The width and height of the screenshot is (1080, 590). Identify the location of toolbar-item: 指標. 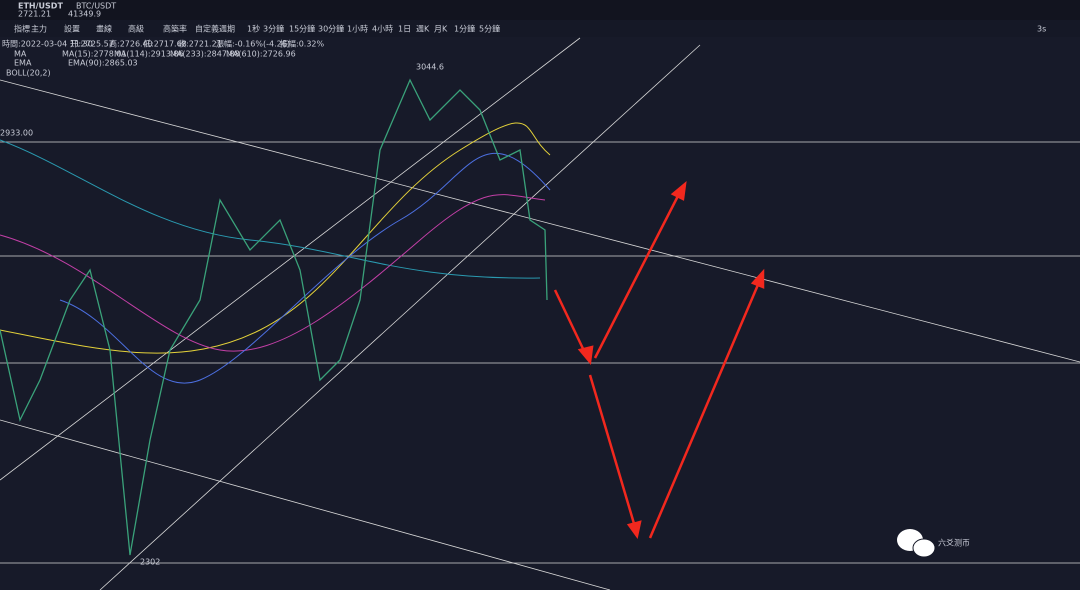
(22, 29).